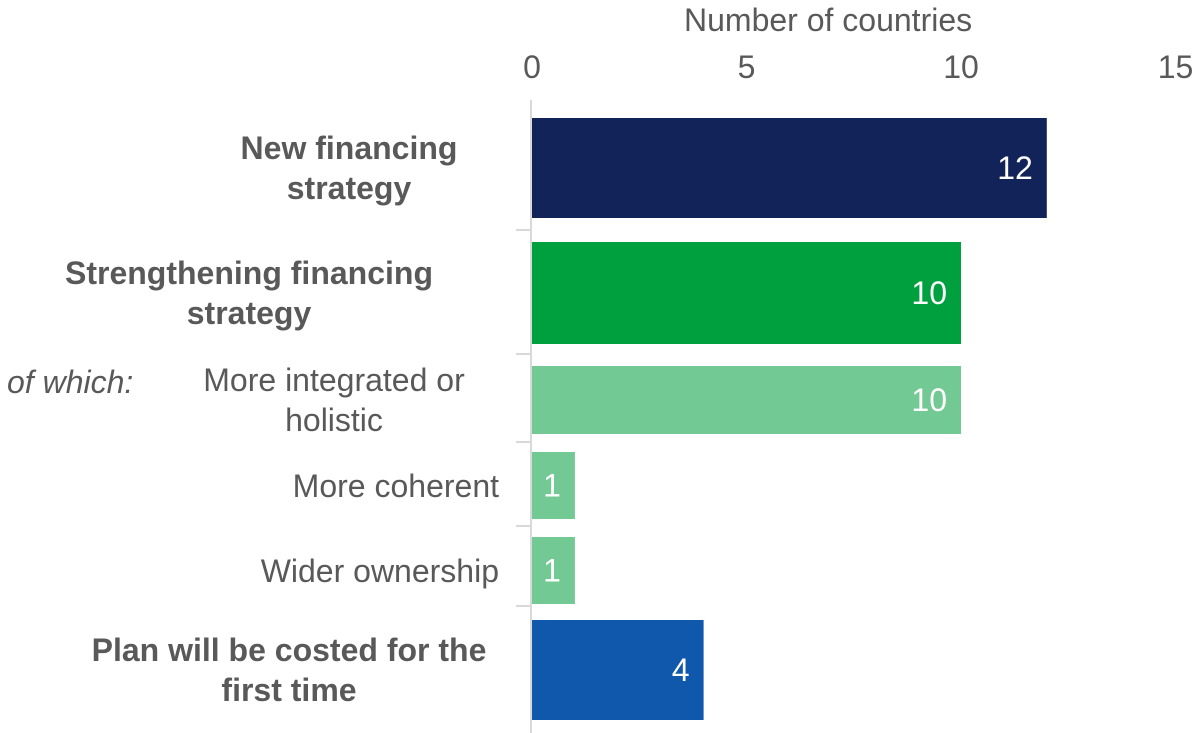 Image resolution: width=1197 pixels, height=733 pixels. I want to click on category-label: New financing strategy, so click(349, 168).